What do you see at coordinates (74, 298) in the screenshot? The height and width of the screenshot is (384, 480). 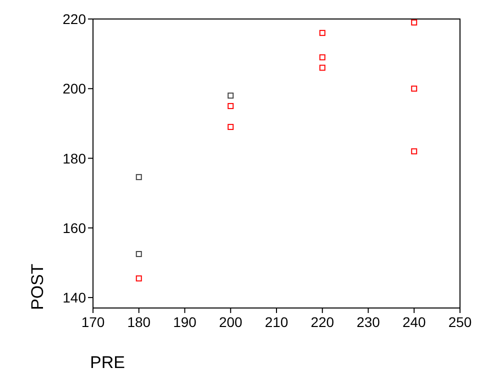 I see `y-tick-label: 140` at bounding box center [74, 298].